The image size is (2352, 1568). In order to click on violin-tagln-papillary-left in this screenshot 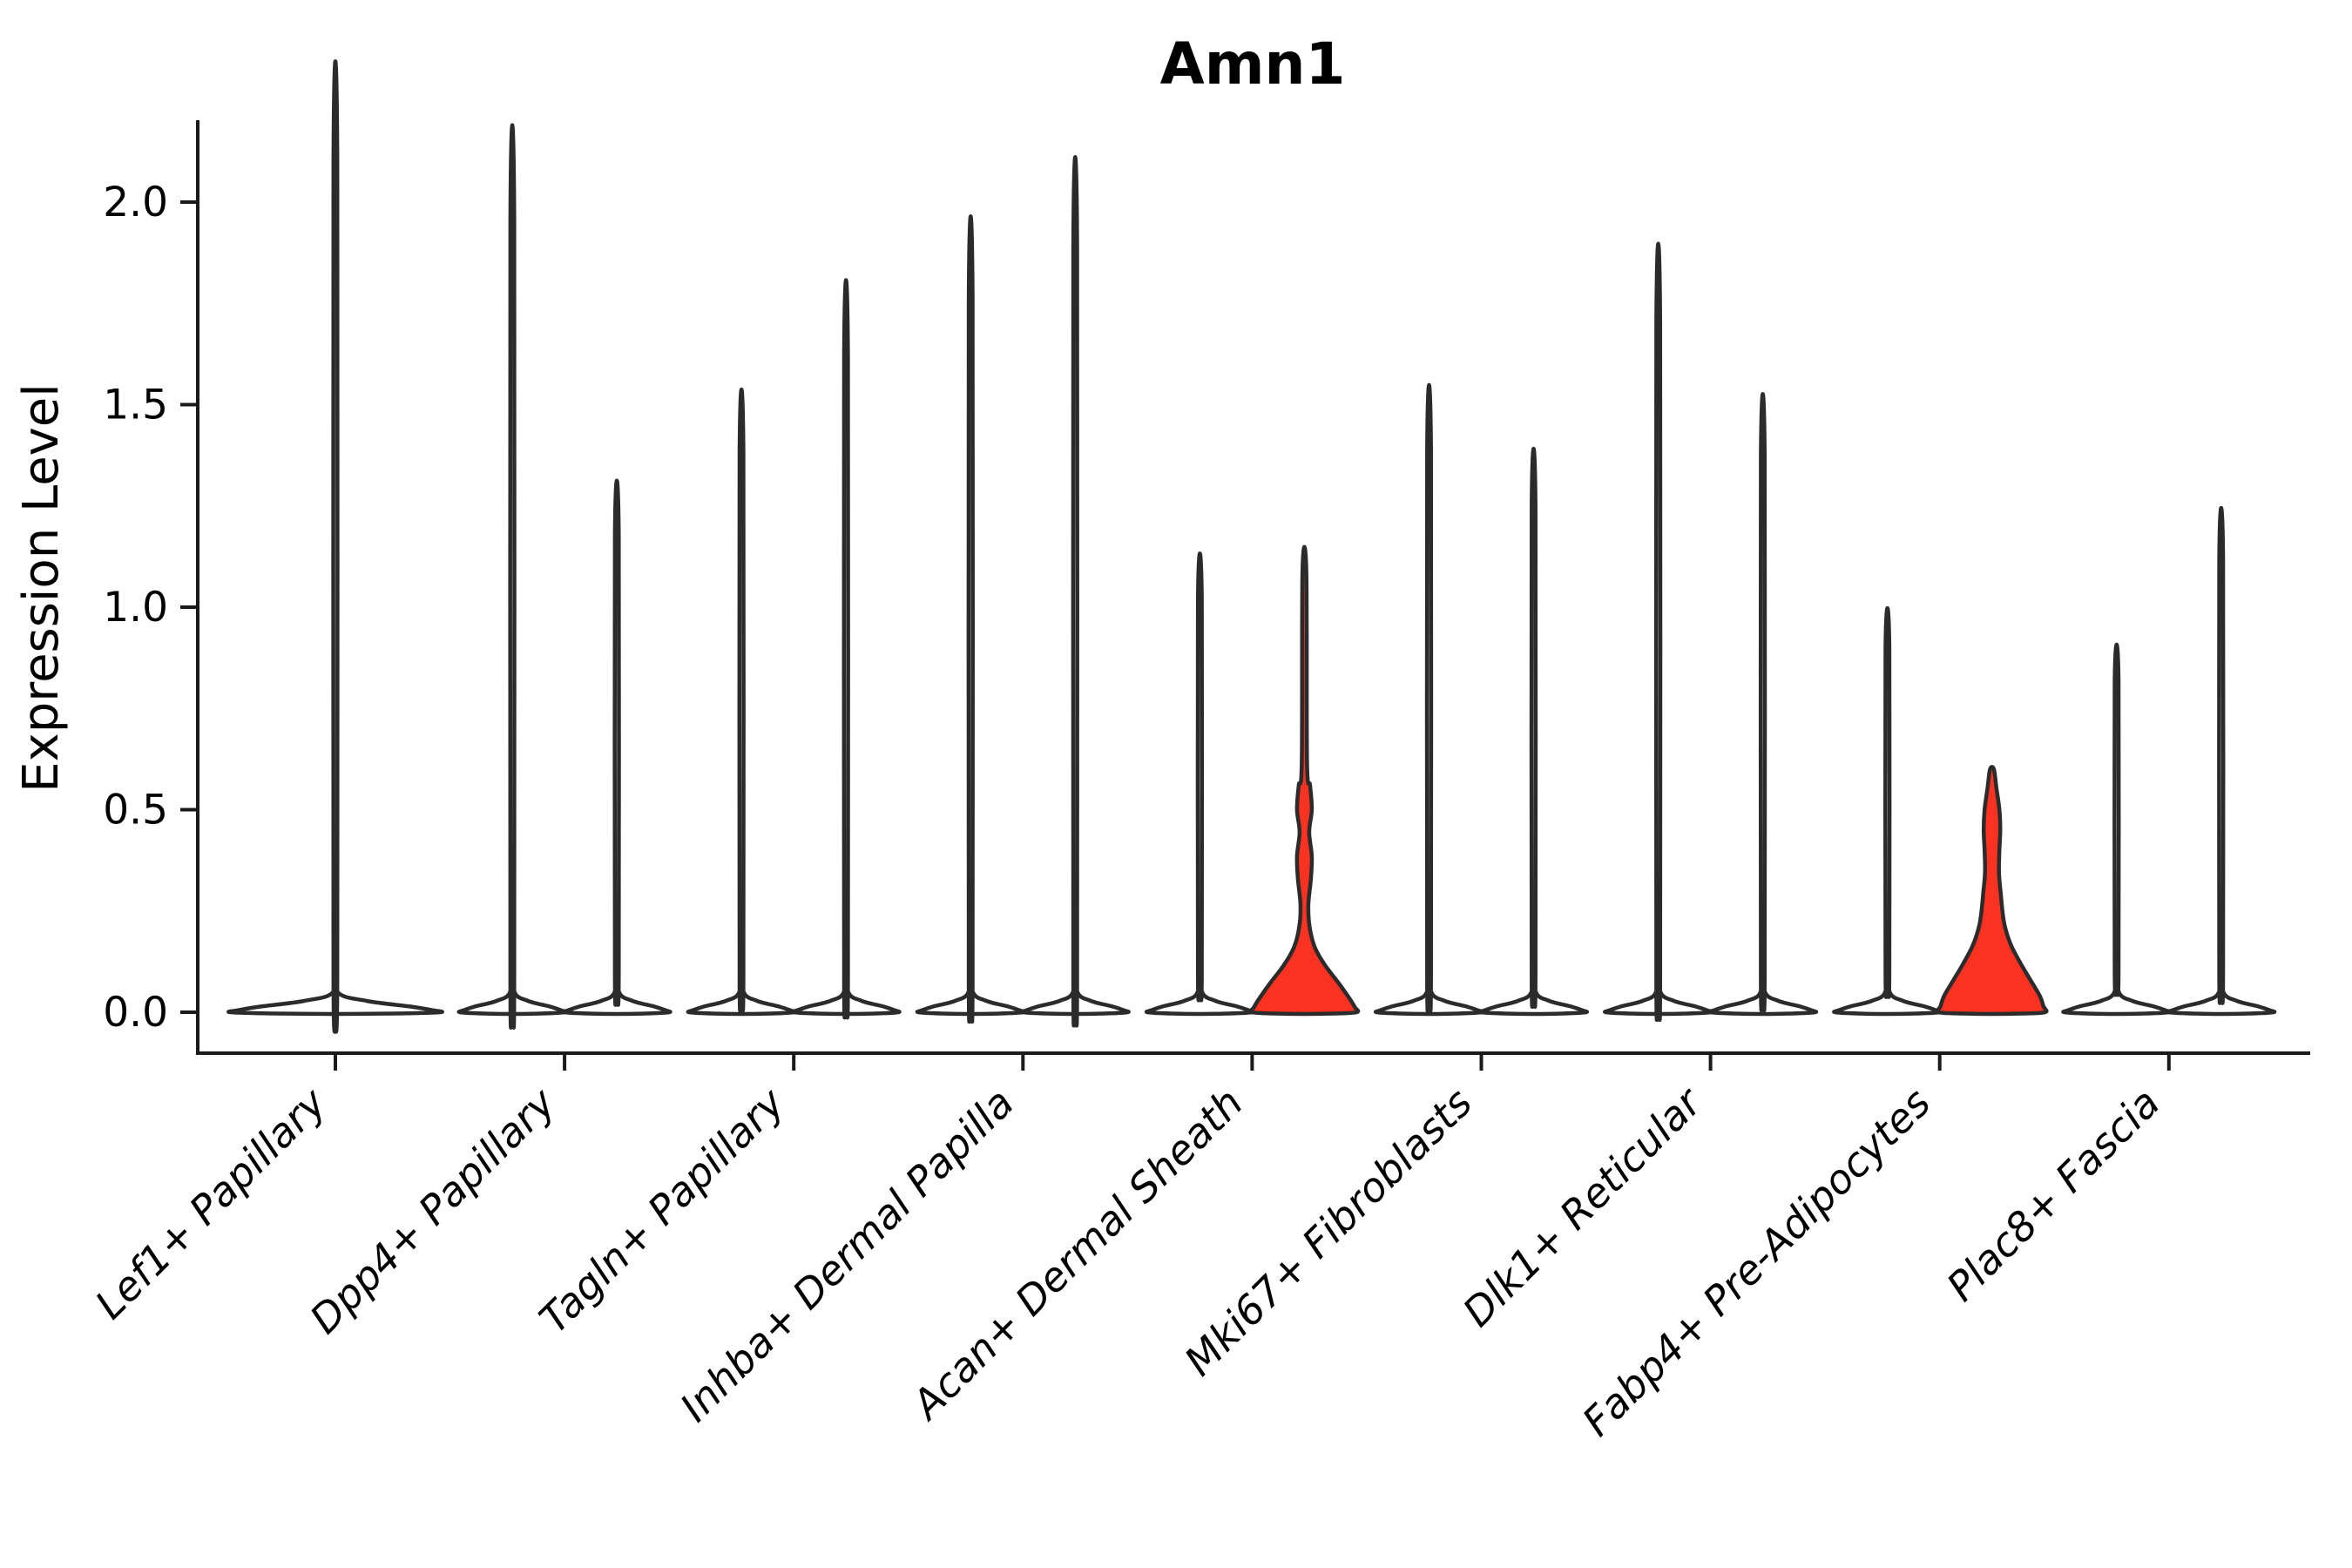, I will do `click(741, 702)`.